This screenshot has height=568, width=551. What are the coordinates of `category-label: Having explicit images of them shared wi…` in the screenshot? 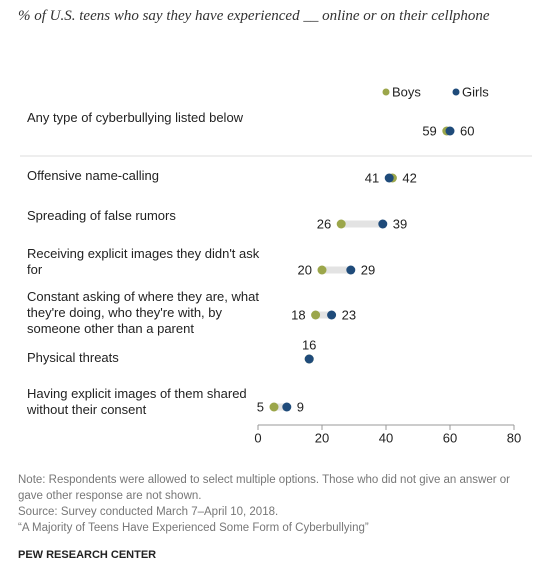 It's located at (137, 401).